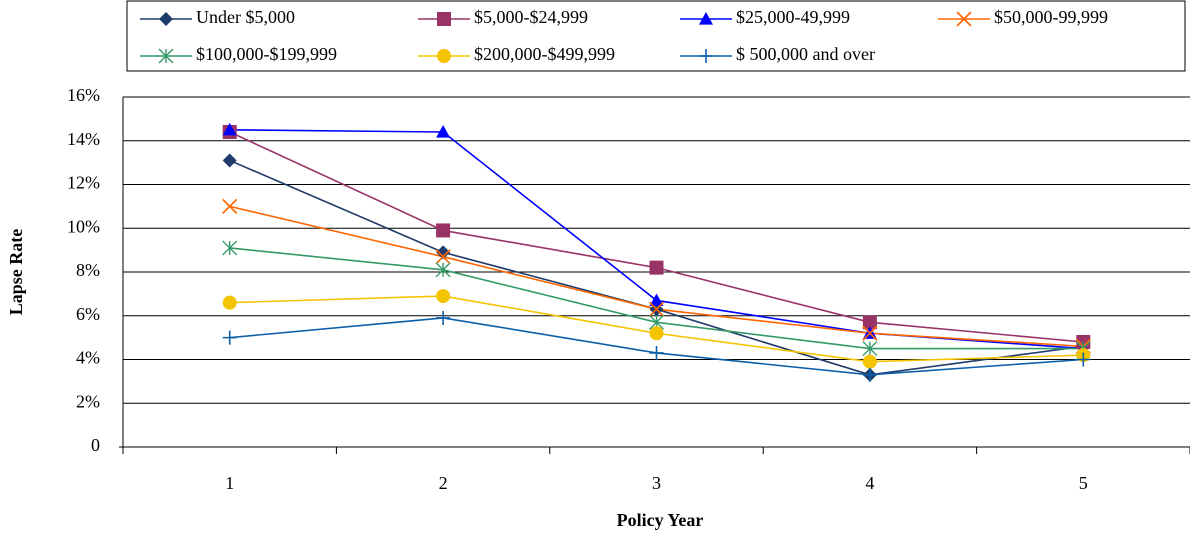 This screenshot has height=541, width=1190. I want to click on x-tick-label: 4, so click(869, 483).